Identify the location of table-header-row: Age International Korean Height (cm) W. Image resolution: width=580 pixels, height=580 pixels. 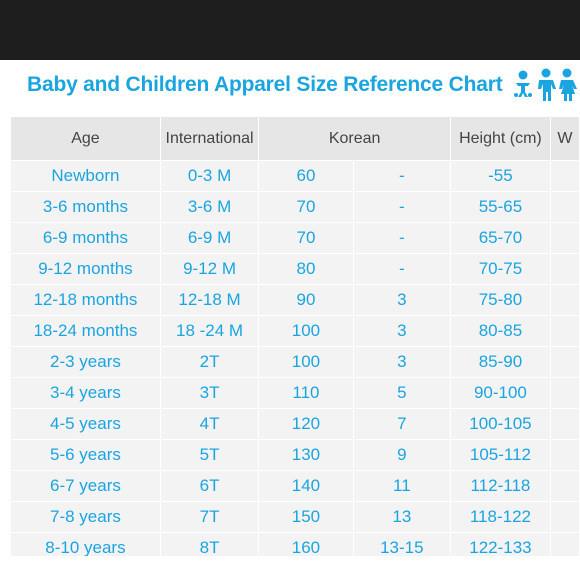
(295, 138).